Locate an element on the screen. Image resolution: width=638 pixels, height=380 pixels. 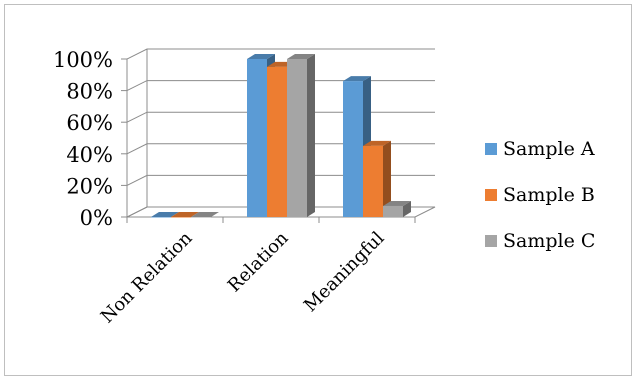
y-tick-label: 20% is located at coordinates (89, 186).